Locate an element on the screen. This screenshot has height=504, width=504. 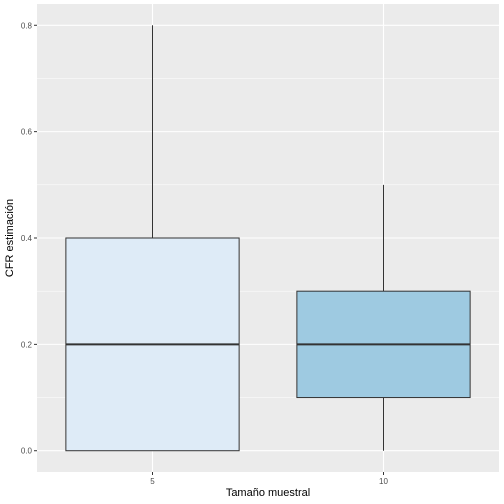
y-tick-label: 0.2 is located at coordinates (27, 344).